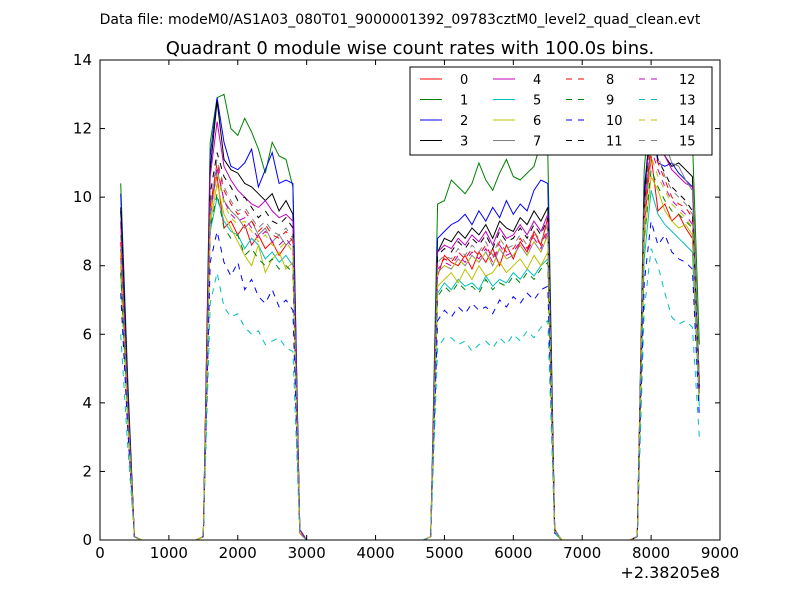 This screenshot has width=800, height=600. What do you see at coordinates (307, 553) in the screenshot?
I see `x-tick-label: 3000` at bounding box center [307, 553].